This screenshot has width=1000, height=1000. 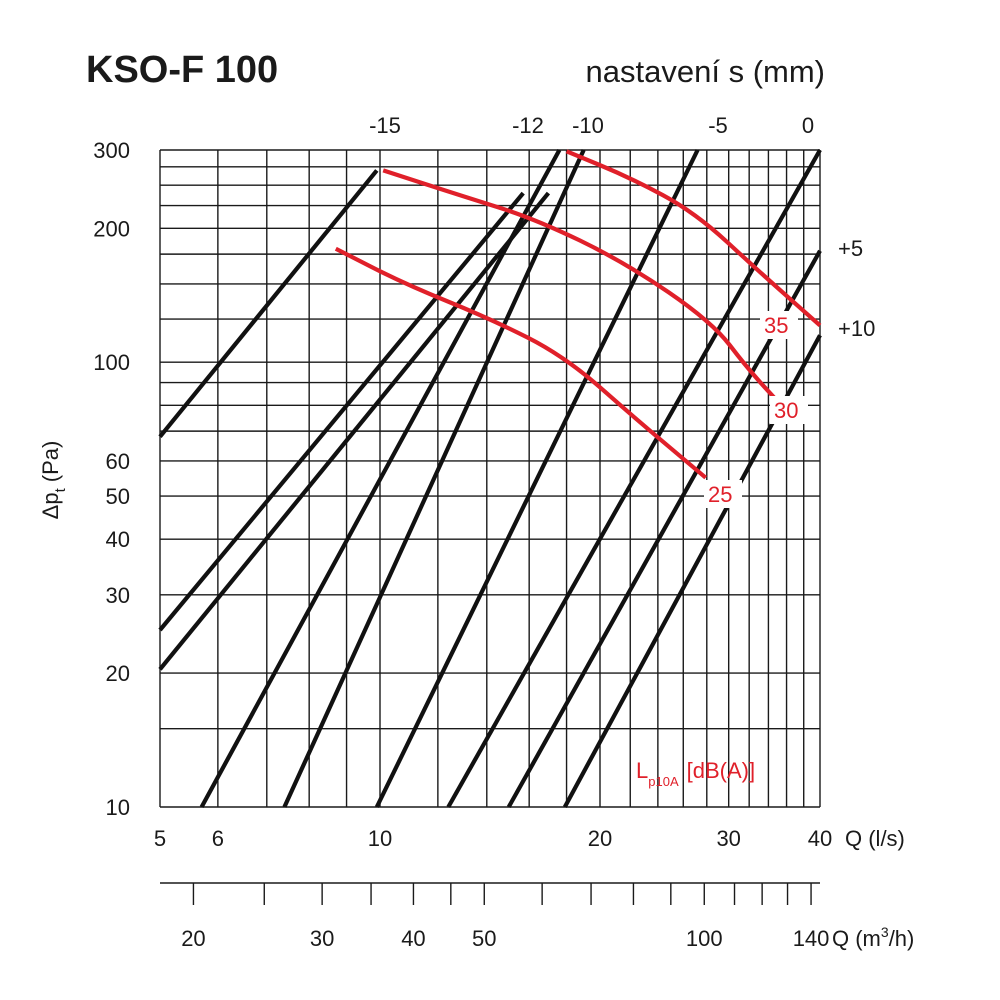 I want to click on y-tick-label: 300, so click(x=111, y=150).